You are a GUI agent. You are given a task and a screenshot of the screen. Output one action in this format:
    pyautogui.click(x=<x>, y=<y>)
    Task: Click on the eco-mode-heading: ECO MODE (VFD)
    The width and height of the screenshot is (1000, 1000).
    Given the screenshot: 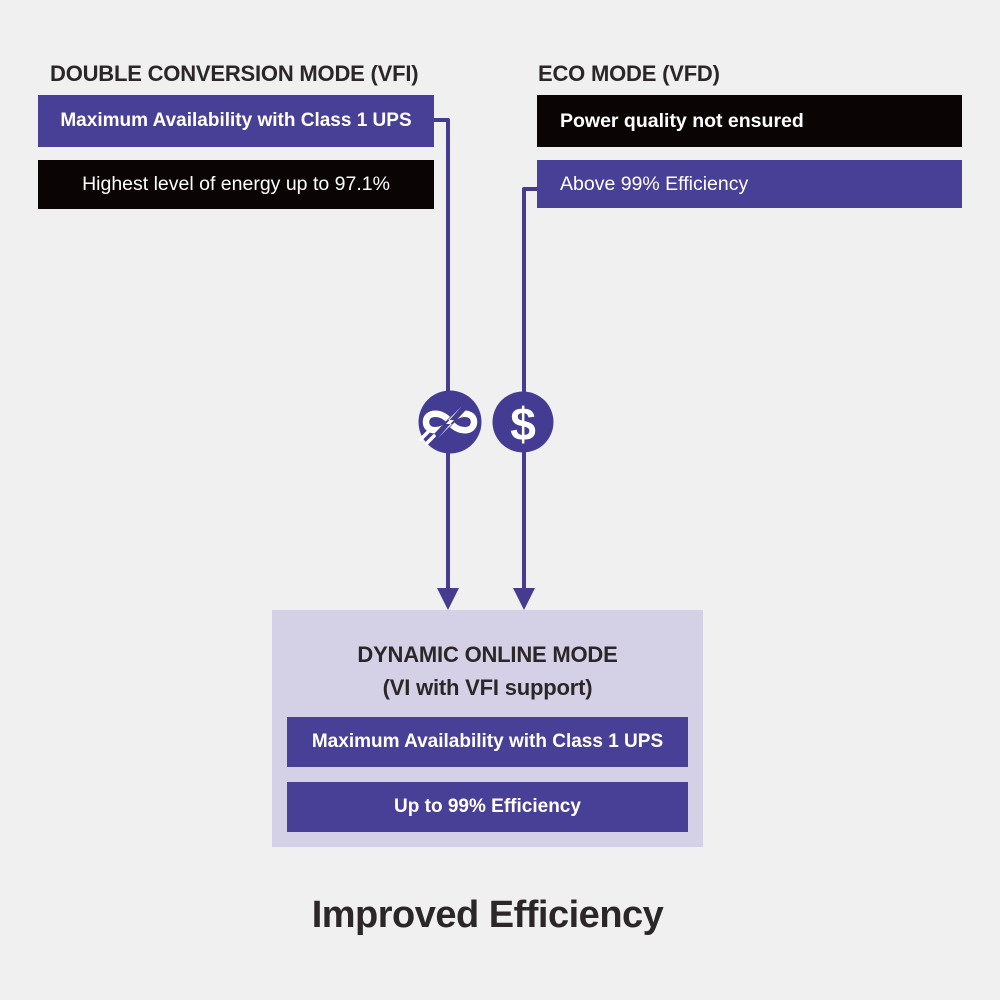 What is the action you would take?
    pyautogui.click(x=629, y=73)
    